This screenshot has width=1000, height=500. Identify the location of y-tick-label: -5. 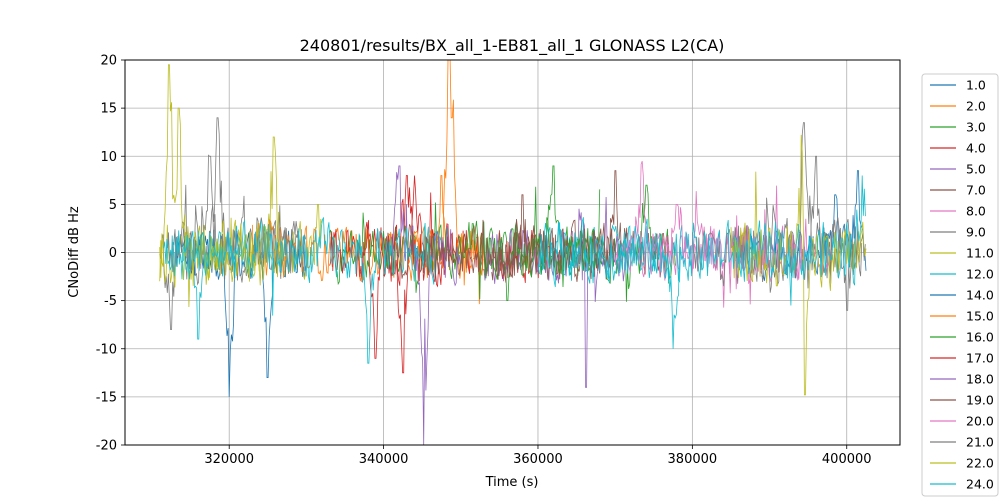
(110, 301).